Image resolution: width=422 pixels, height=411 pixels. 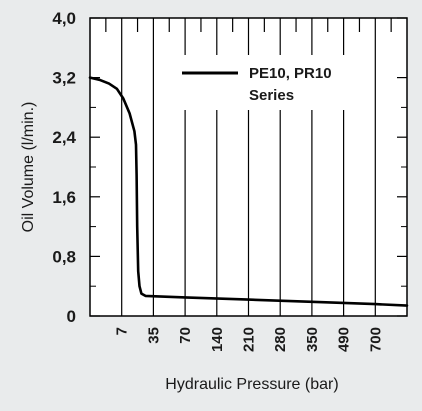 What do you see at coordinates (64, 167) in the screenshot?
I see `y-axis-ticks: 0 0,8 1,6 2,4 3,2 4,0` at bounding box center [64, 167].